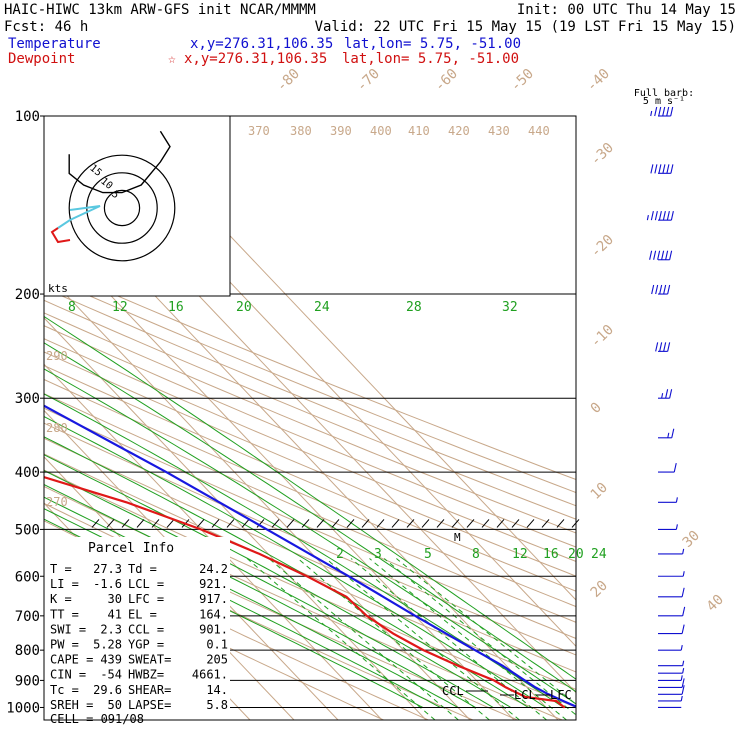 The image size is (740, 744). What do you see at coordinates (172, 59) in the screenshot?
I see `dewpoint-star-icon: ☆` at bounding box center [172, 59].